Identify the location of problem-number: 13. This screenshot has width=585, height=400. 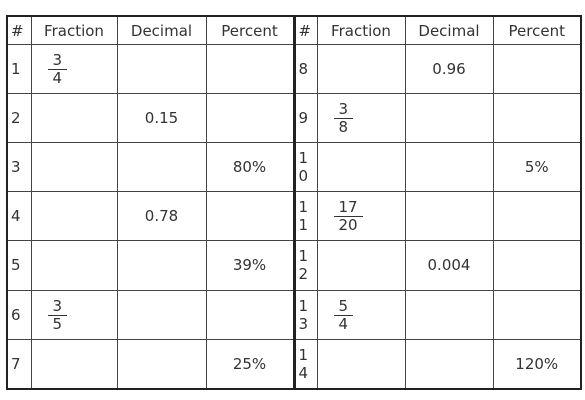
(303, 314).